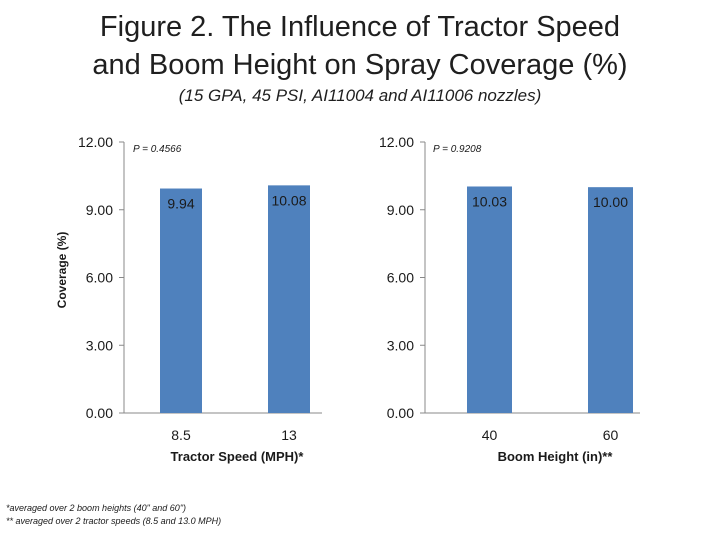  What do you see at coordinates (400, 278) in the screenshot?
I see `chart-2-y-tick-label: 6.00` at bounding box center [400, 278].